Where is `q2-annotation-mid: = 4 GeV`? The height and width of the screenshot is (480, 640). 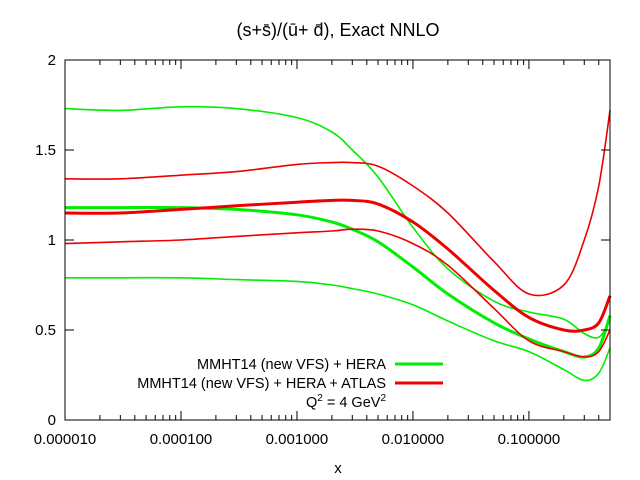 q2-annotation-mid: = 4 GeV is located at coordinates (352, 403).